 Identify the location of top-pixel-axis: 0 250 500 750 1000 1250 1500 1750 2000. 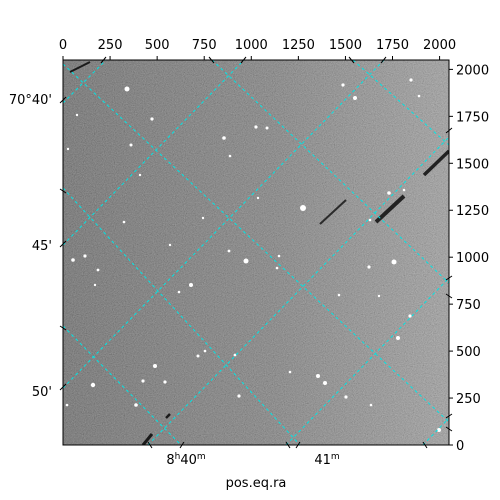
(257, 49).